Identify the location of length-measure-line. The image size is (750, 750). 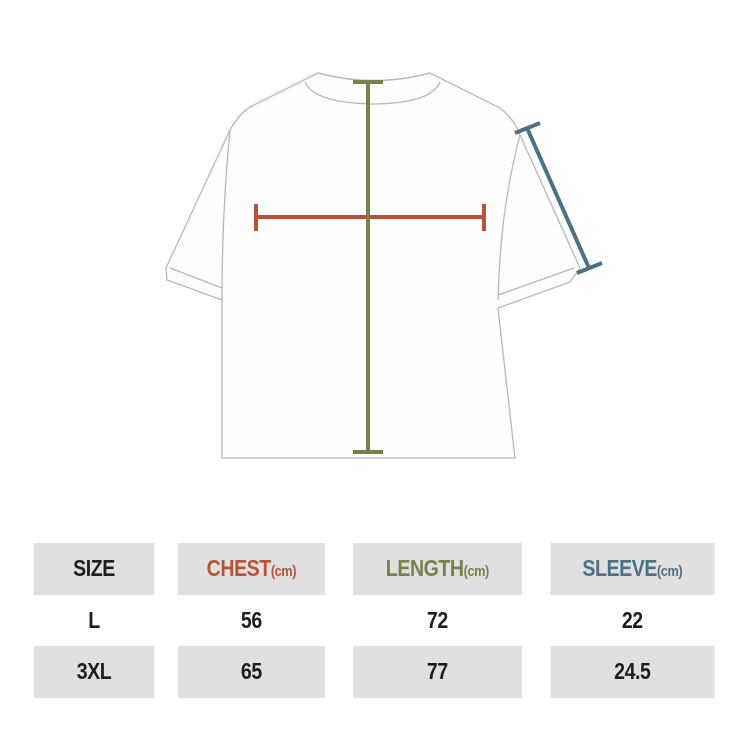
(368, 267).